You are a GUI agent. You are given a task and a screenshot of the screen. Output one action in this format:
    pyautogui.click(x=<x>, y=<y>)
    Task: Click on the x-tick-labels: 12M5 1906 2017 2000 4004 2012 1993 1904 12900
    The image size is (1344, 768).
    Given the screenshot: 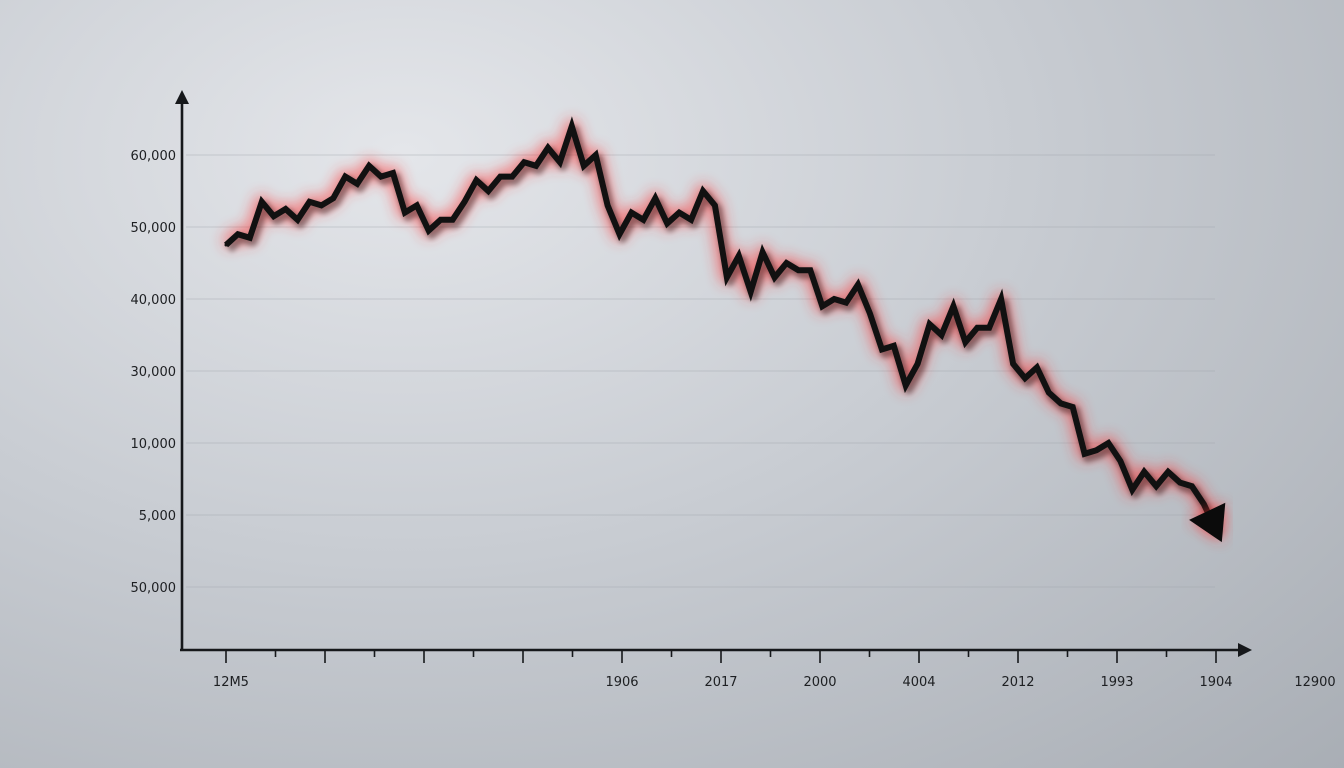 What is the action you would take?
    pyautogui.click(x=774, y=682)
    